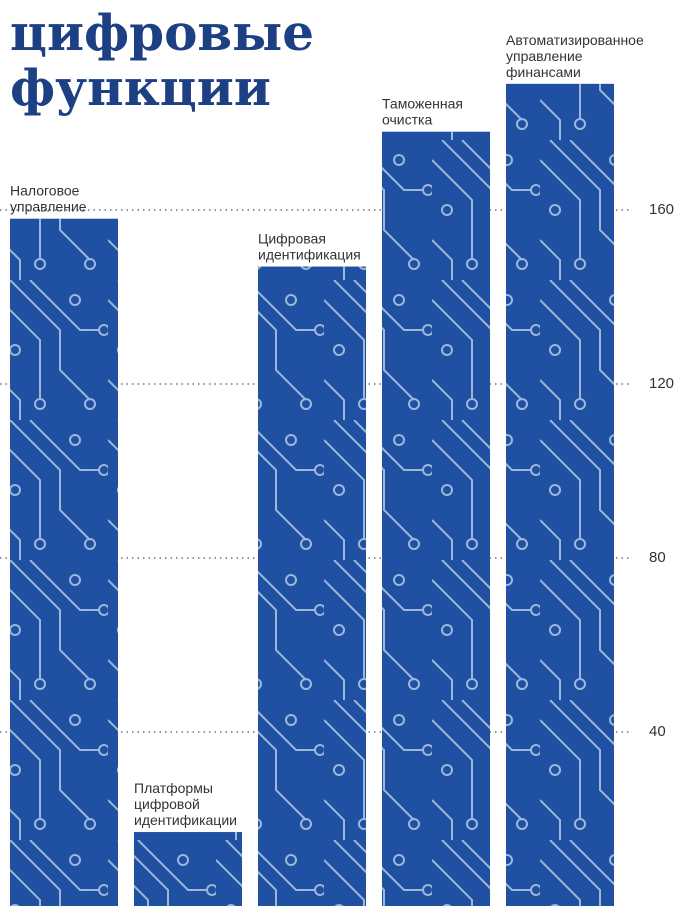 This screenshot has width=674, height=912. I want to click on bar-label: Платформы, so click(173, 788).